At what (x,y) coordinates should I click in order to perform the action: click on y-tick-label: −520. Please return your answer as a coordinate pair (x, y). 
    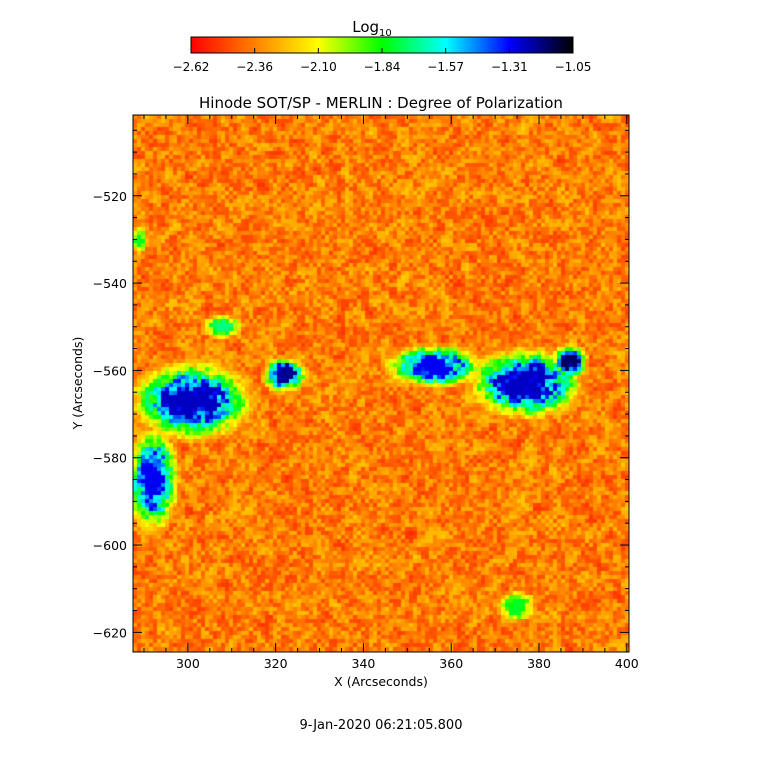
    Looking at the image, I should click on (110, 196).